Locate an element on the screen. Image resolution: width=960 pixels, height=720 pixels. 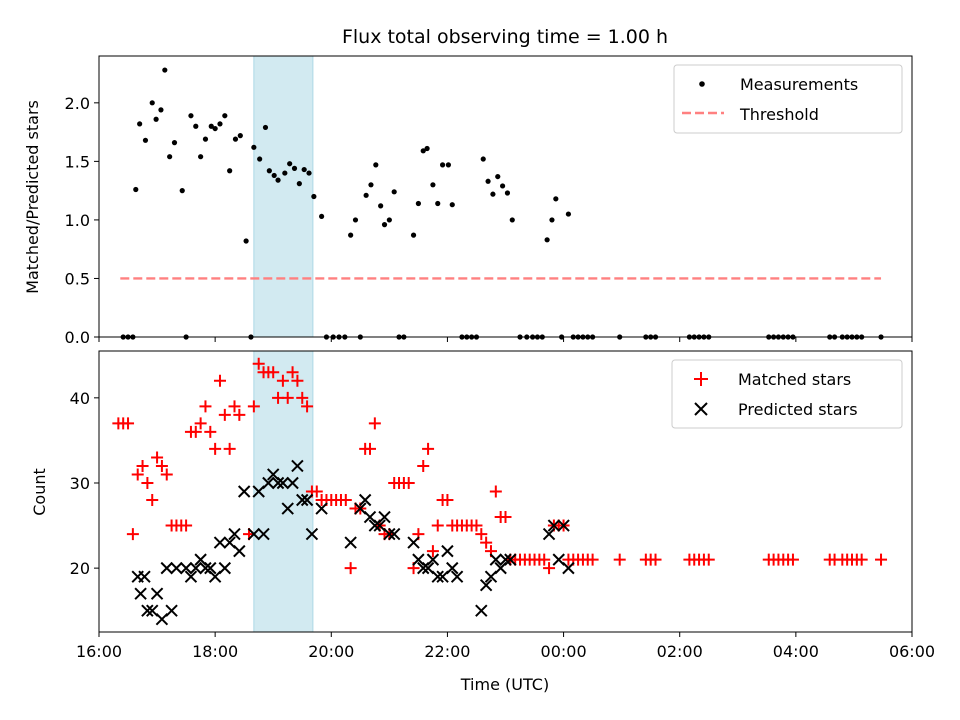
x-tick-label: 06:00 is located at coordinates (912, 651).